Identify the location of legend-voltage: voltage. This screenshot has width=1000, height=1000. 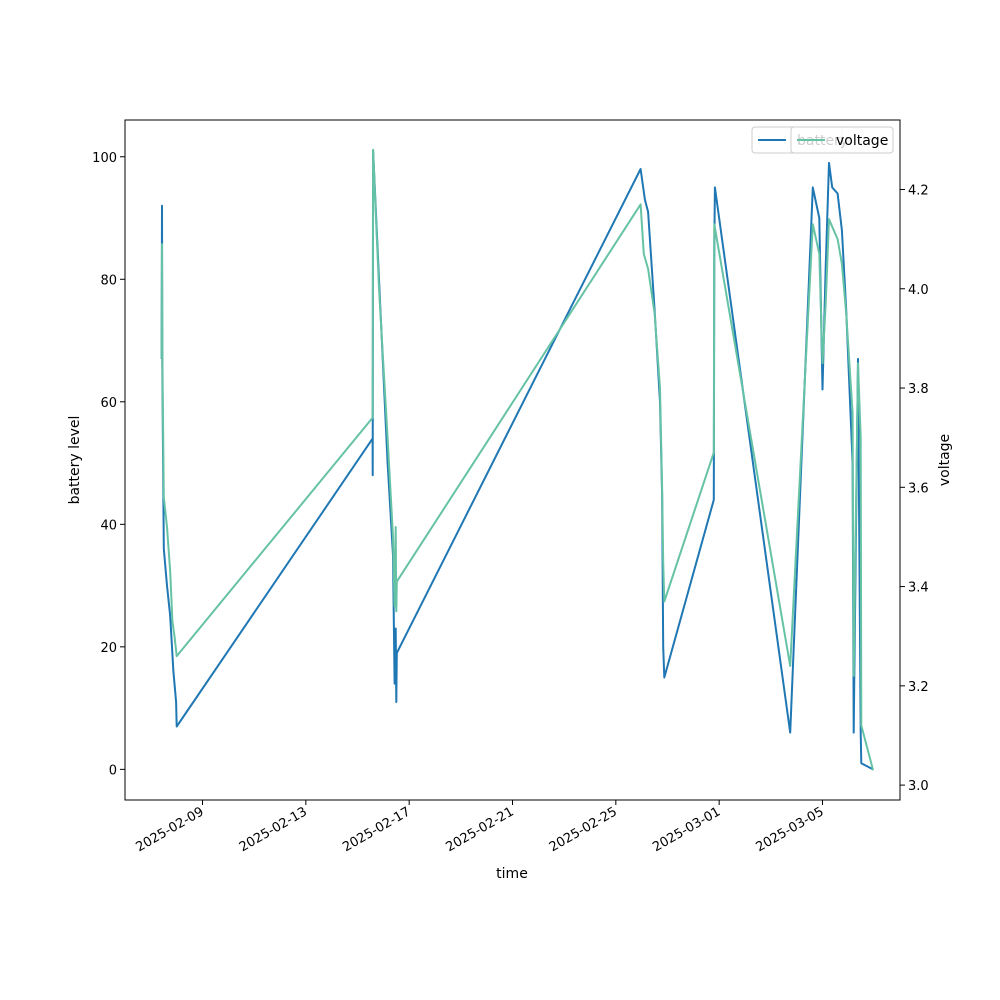
(842, 140).